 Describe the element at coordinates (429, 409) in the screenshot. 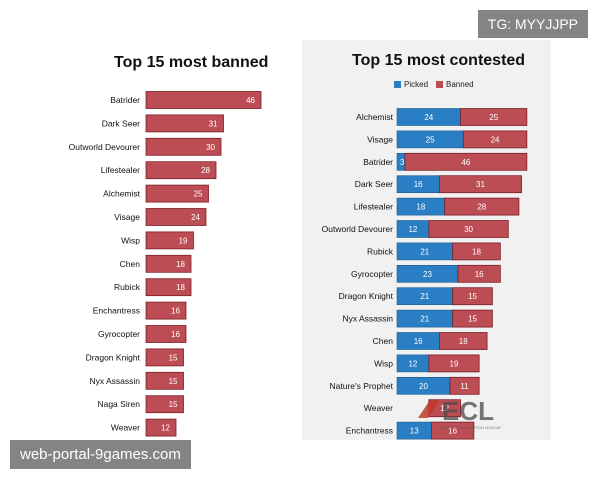

I see `ecl-logo-mark` at that location.